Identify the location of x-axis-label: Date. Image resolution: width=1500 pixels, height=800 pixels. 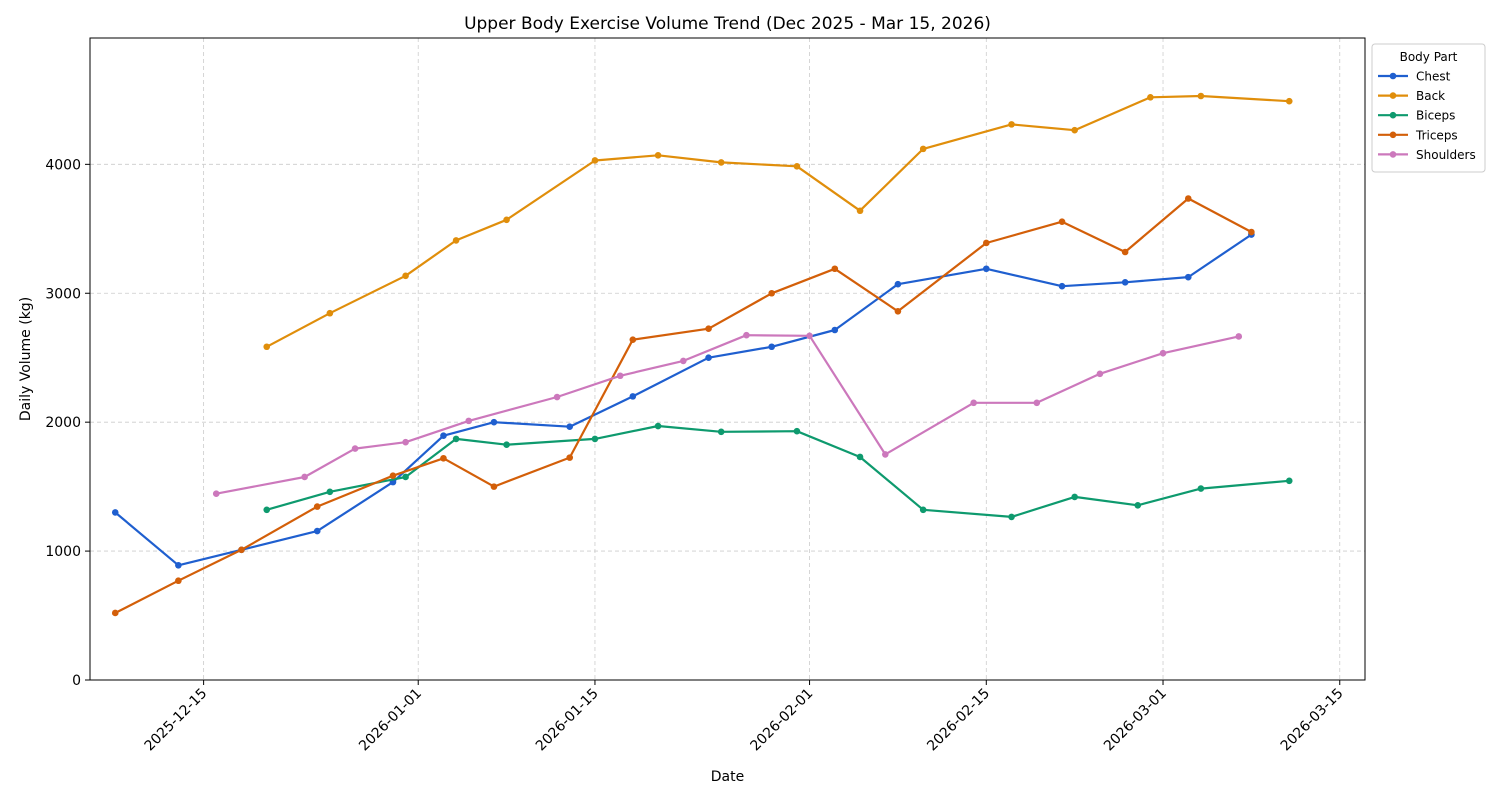
(727, 777).